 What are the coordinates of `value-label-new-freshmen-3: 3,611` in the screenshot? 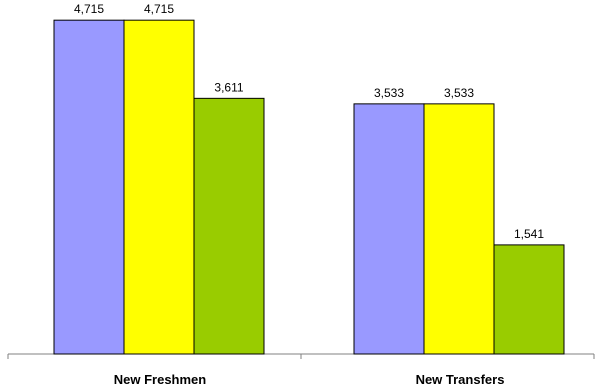 It's located at (228, 87).